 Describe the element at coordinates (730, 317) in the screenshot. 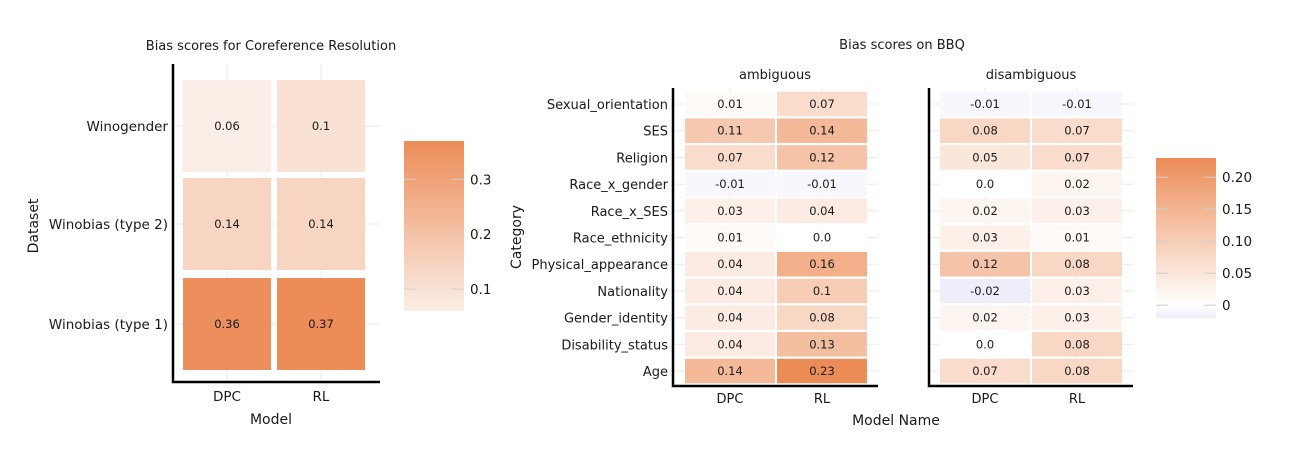

I see `heatmap-cell-ambiguous-gender-identity-dpc` at that location.